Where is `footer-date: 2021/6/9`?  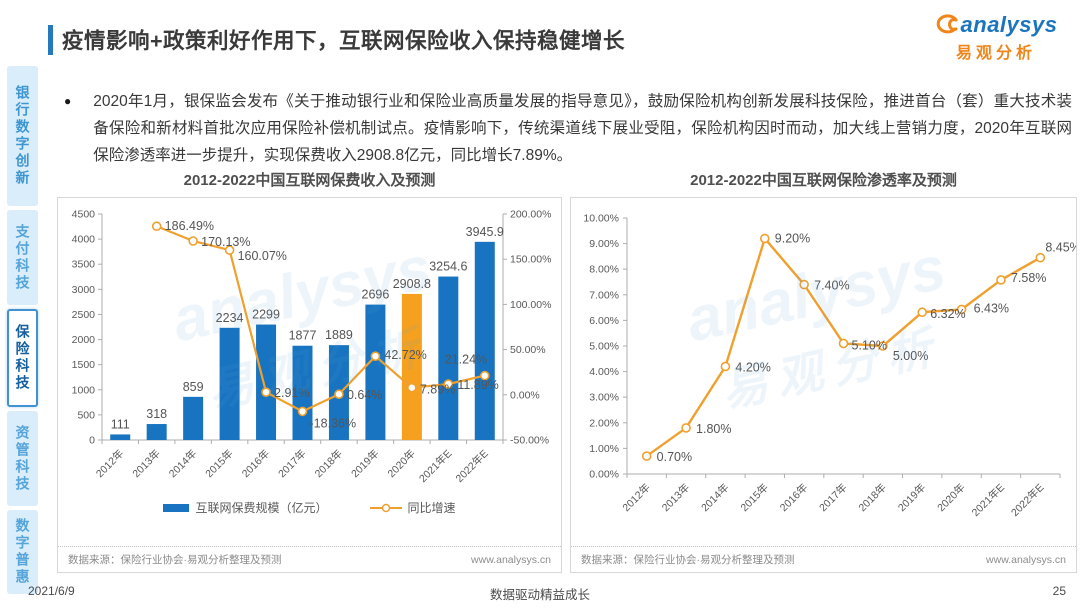 footer-date: 2021/6/9 is located at coordinates (51, 591).